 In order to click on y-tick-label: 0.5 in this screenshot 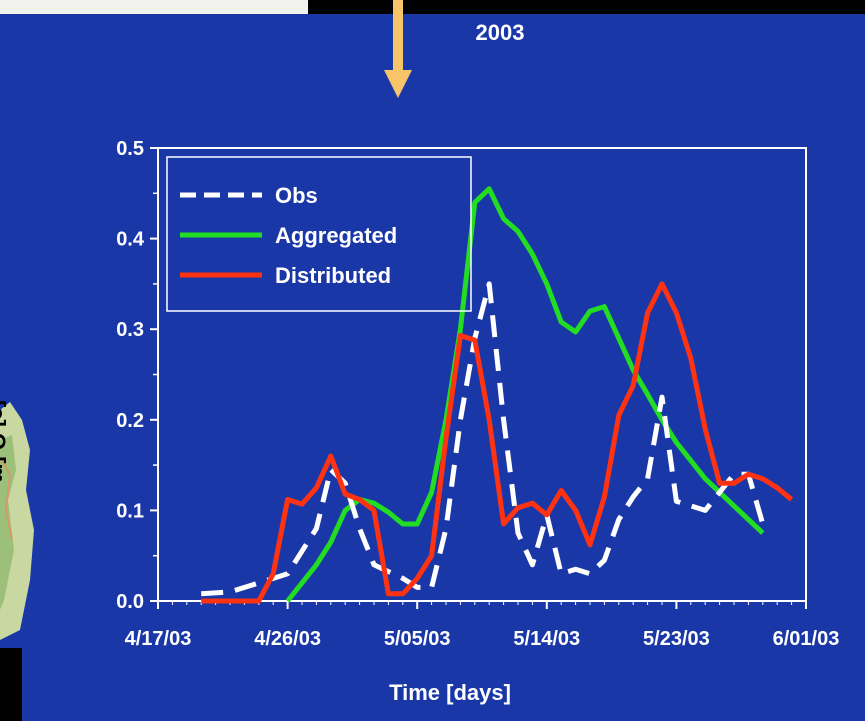, I will do `click(130, 149)`.